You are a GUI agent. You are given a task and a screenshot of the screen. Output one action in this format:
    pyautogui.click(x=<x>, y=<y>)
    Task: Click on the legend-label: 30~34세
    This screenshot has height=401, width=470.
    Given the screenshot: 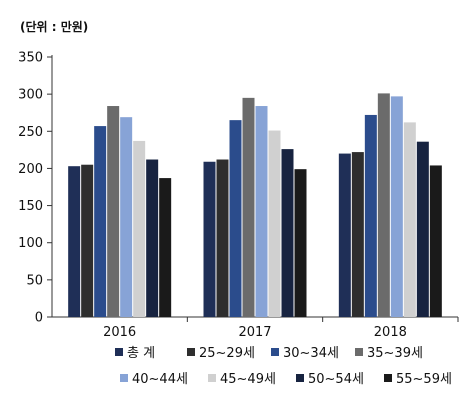 What is the action you would take?
    pyautogui.click(x=311, y=353)
    